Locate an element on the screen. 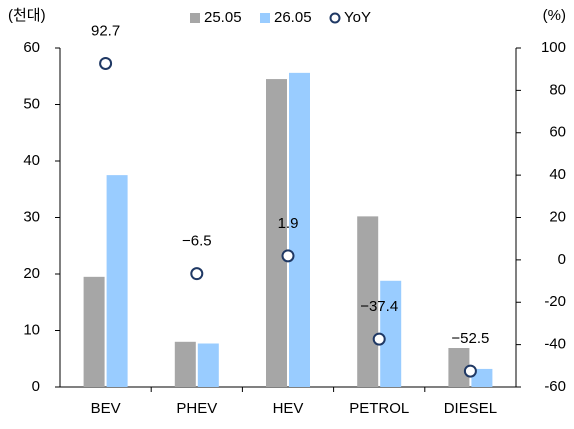 The width and height of the screenshot is (574, 429). x-tick-label: HEV is located at coordinates (288, 408).